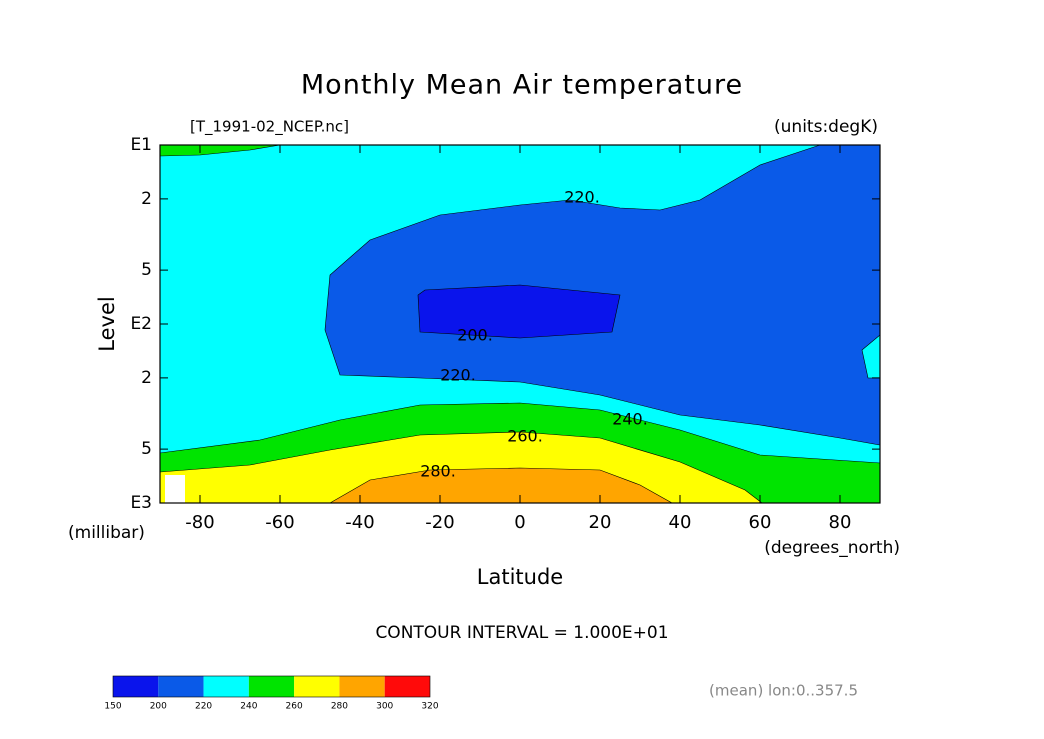 The image size is (1044, 739). Describe the element at coordinates (203, 707) in the screenshot. I see `colorbar-label: 220` at that location.